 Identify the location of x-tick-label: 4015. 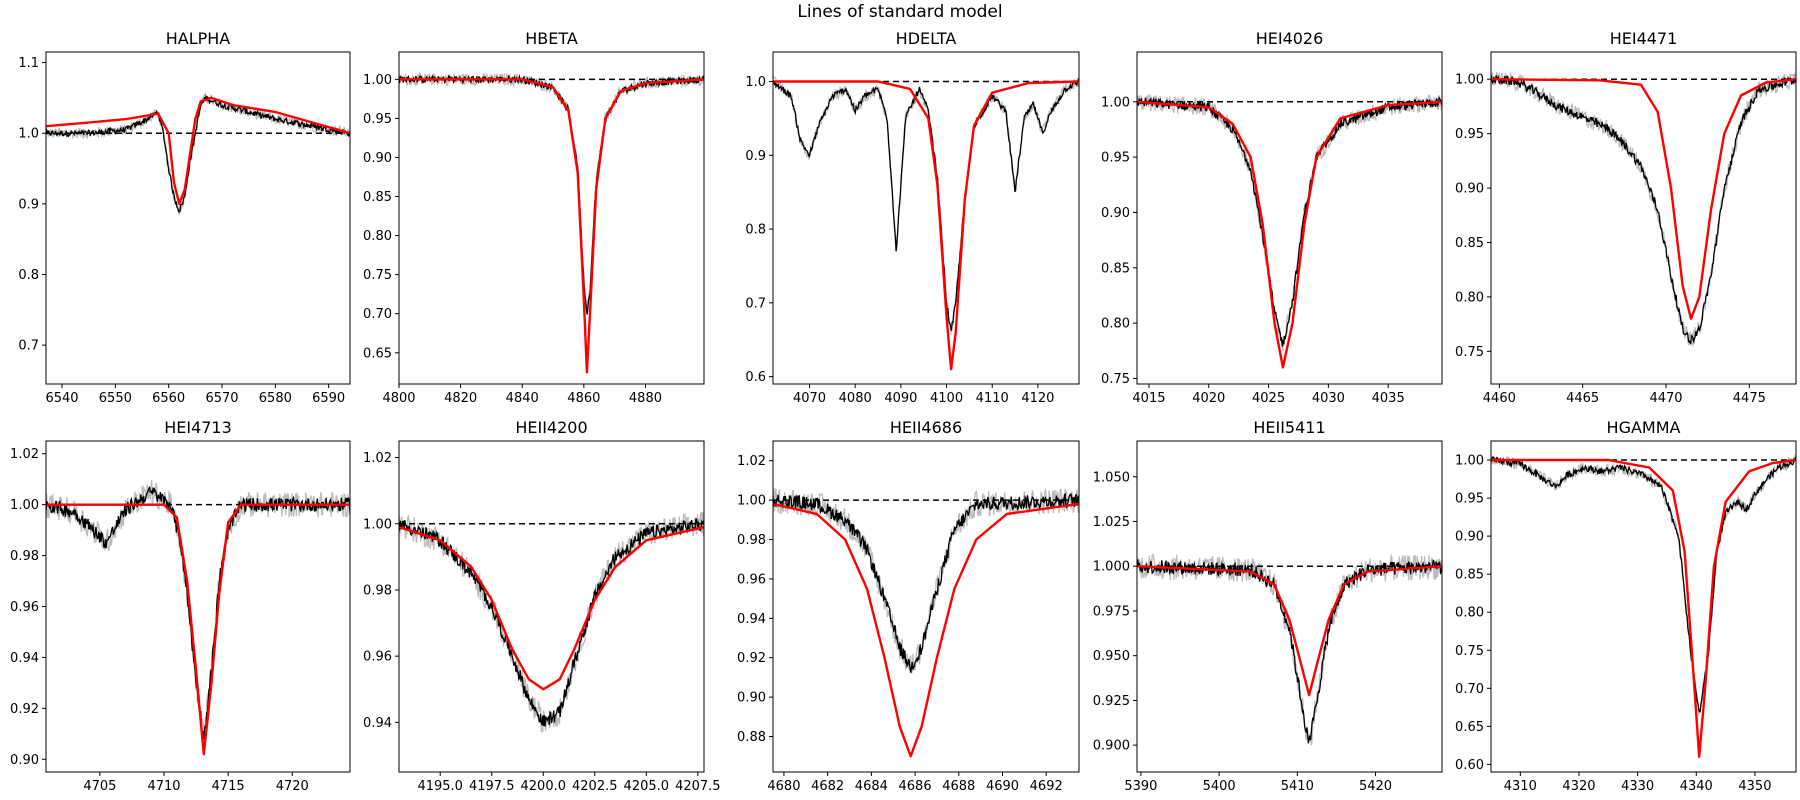
(1148, 398).